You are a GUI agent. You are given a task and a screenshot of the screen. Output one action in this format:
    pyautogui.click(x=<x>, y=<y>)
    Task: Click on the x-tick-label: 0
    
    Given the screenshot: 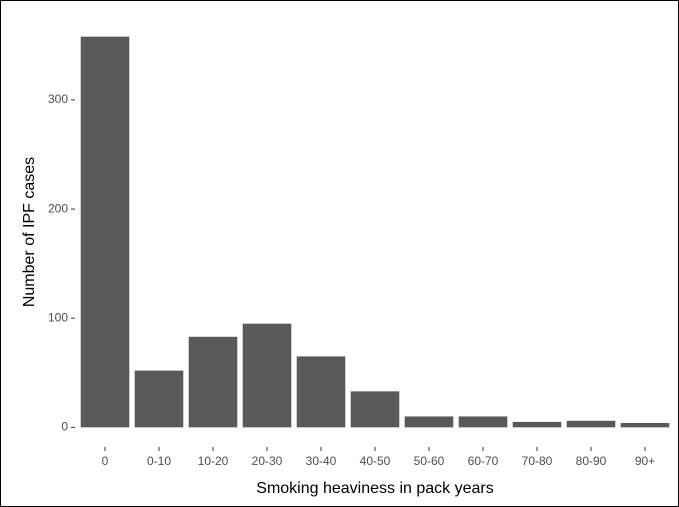 What is the action you would take?
    pyautogui.click(x=105, y=461)
    